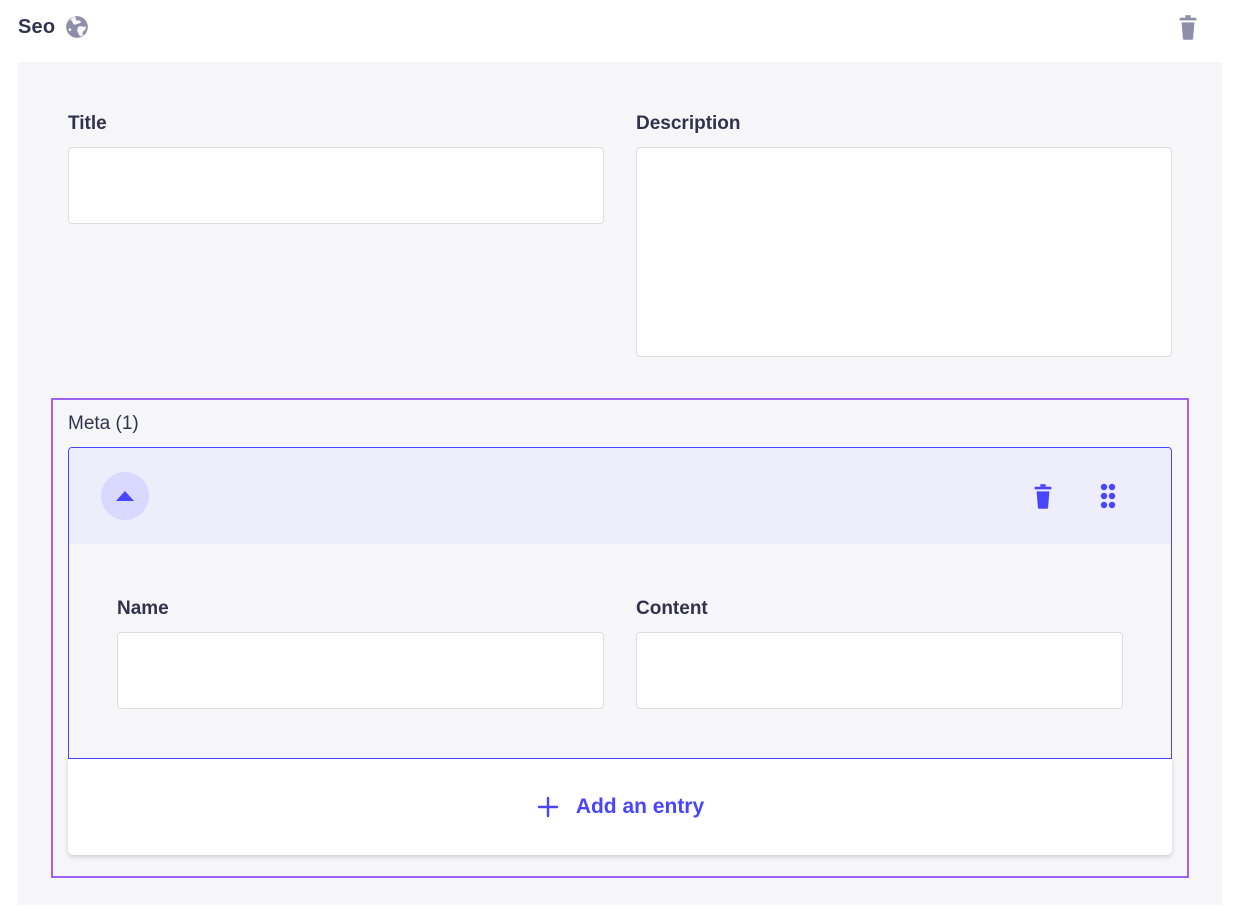  I want to click on description-textarea, so click(904, 252).